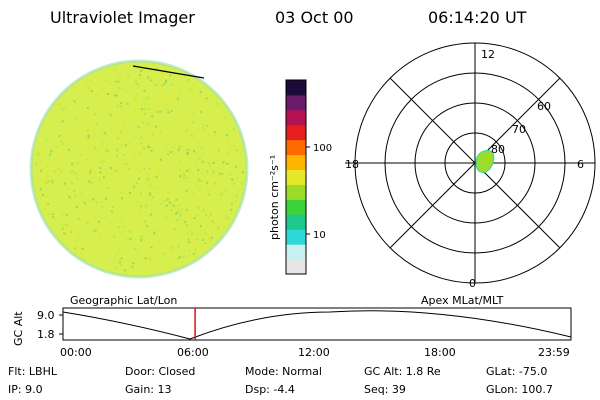  I want to click on info-seq: Seq: 39, so click(385, 389).